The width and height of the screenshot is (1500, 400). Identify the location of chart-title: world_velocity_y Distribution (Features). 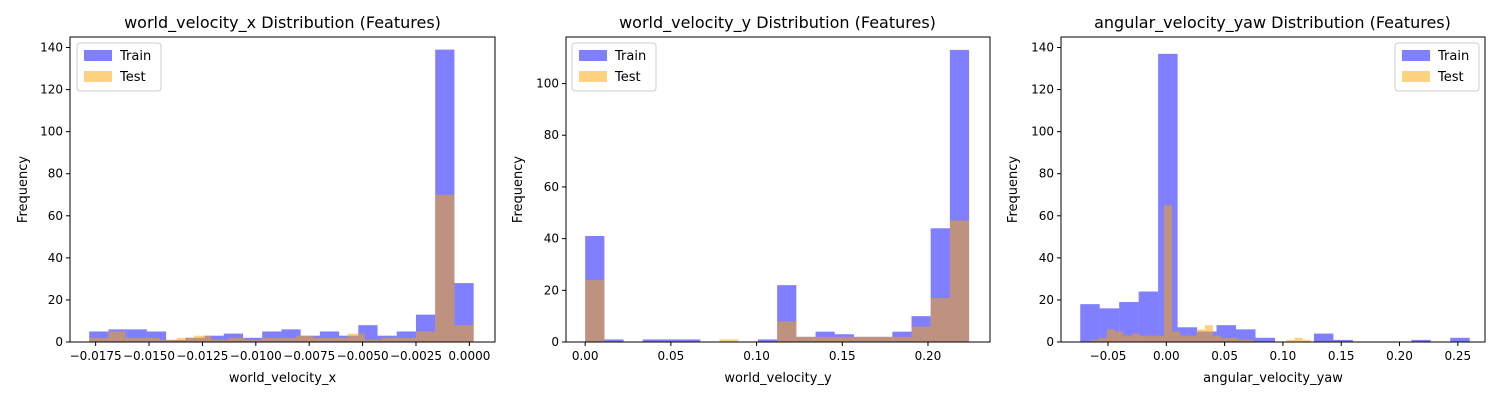
(777, 23).